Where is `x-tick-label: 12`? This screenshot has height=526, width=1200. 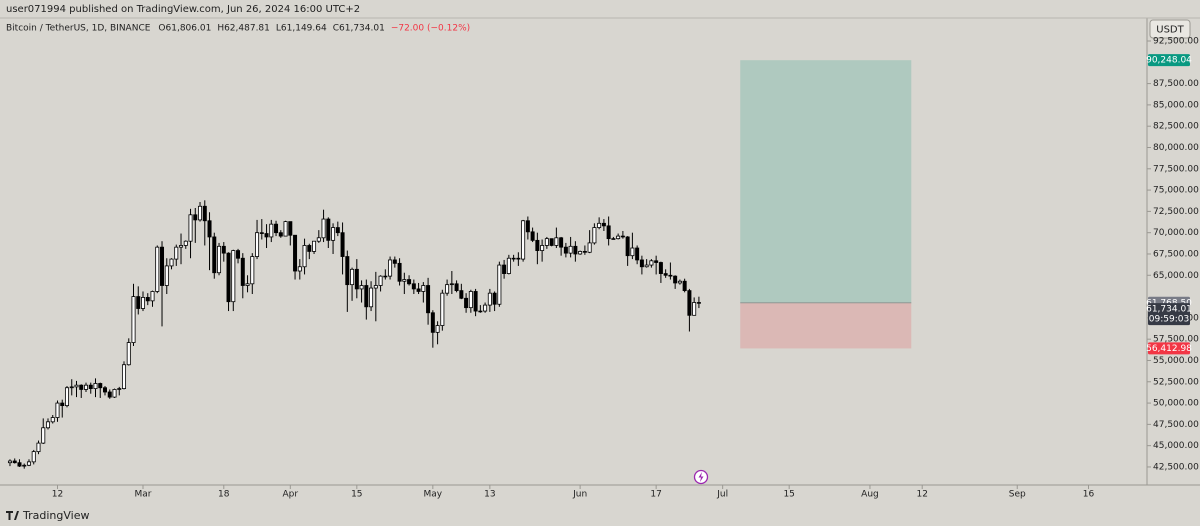 x-tick-label: 12 is located at coordinates (921, 495).